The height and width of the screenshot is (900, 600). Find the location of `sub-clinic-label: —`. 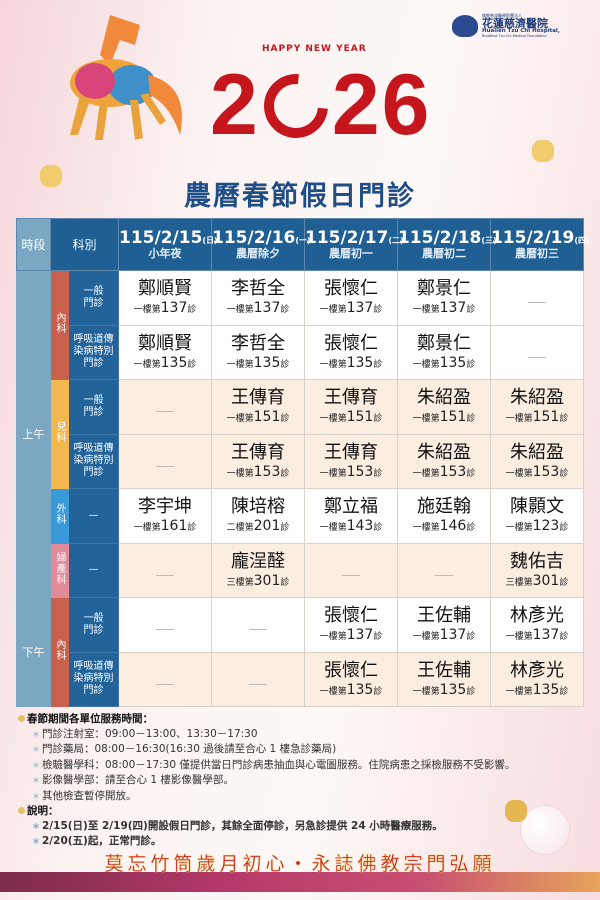

sub-clinic-label: — is located at coordinates (93, 515).